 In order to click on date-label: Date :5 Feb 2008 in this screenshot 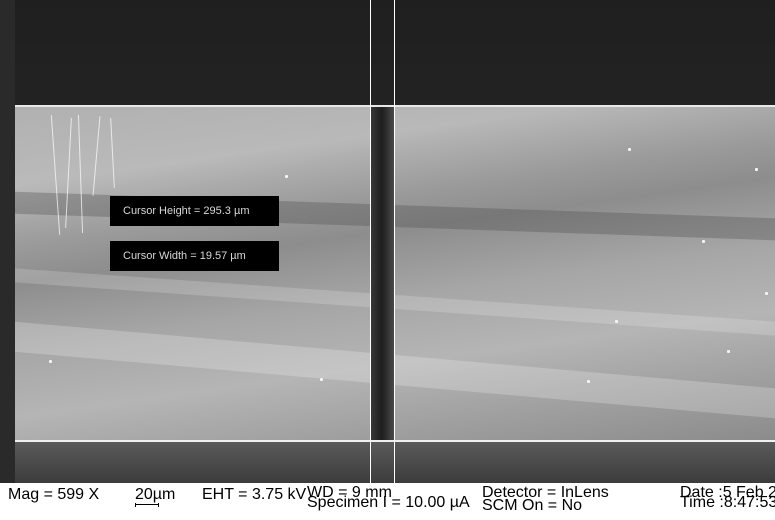, I will do `click(727, 492)`.